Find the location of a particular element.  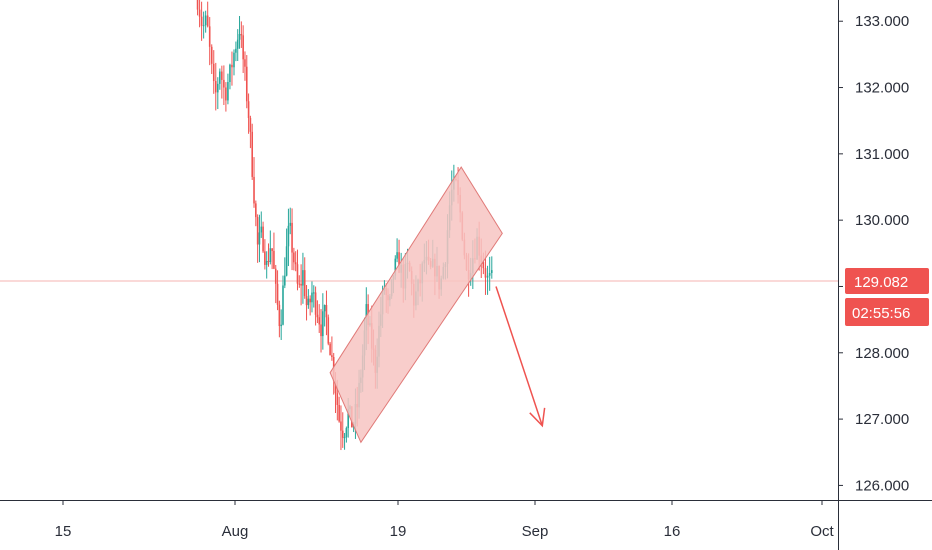

time-tick-label: 19 is located at coordinates (398, 531).